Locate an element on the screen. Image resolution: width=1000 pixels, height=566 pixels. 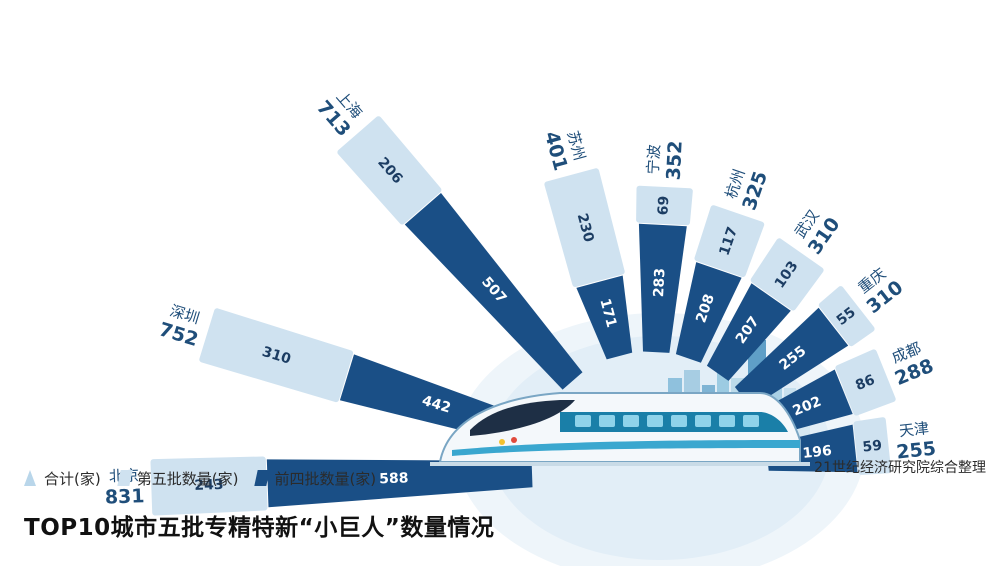
legend-total: 合计(家) is located at coordinates (62, 478).